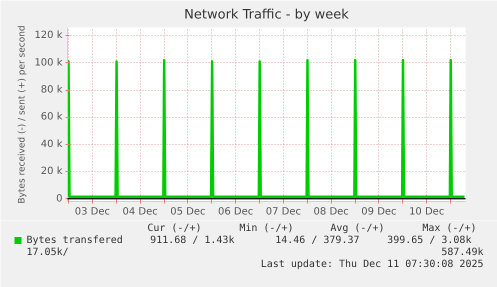 The height and width of the screenshot is (287, 497). Describe the element at coordinates (267, 15) in the screenshot. I see `chart-title: Network Traffic - by week` at that location.